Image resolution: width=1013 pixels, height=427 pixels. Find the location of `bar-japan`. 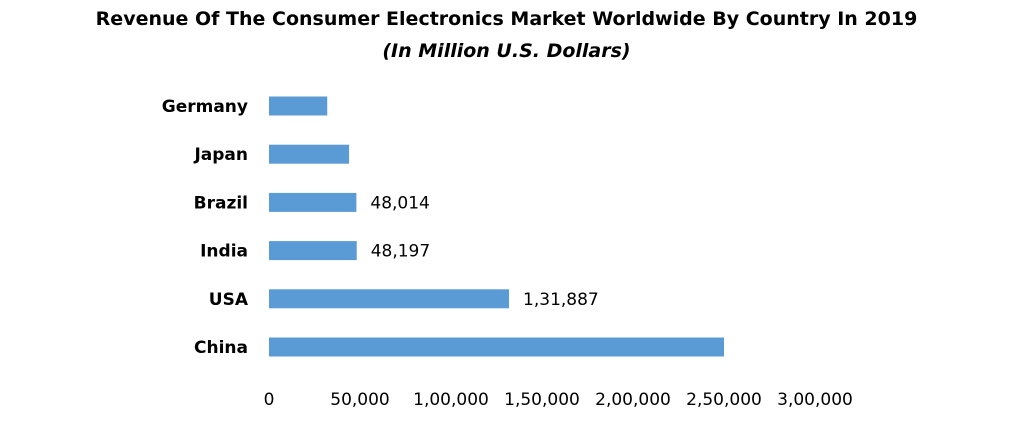

bar-japan is located at coordinates (309, 154).